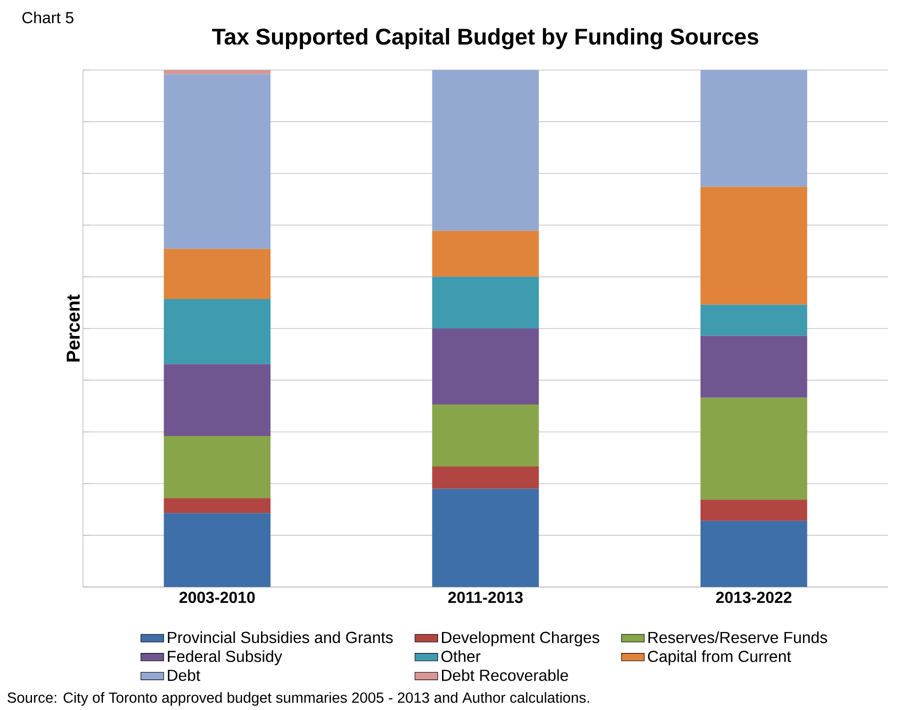 The width and height of the screenshot is (906, 710). What do you see at coordinates (460, 656) in the screenshot?
I see `legend-label: Other` at bounding box center [460, 656].